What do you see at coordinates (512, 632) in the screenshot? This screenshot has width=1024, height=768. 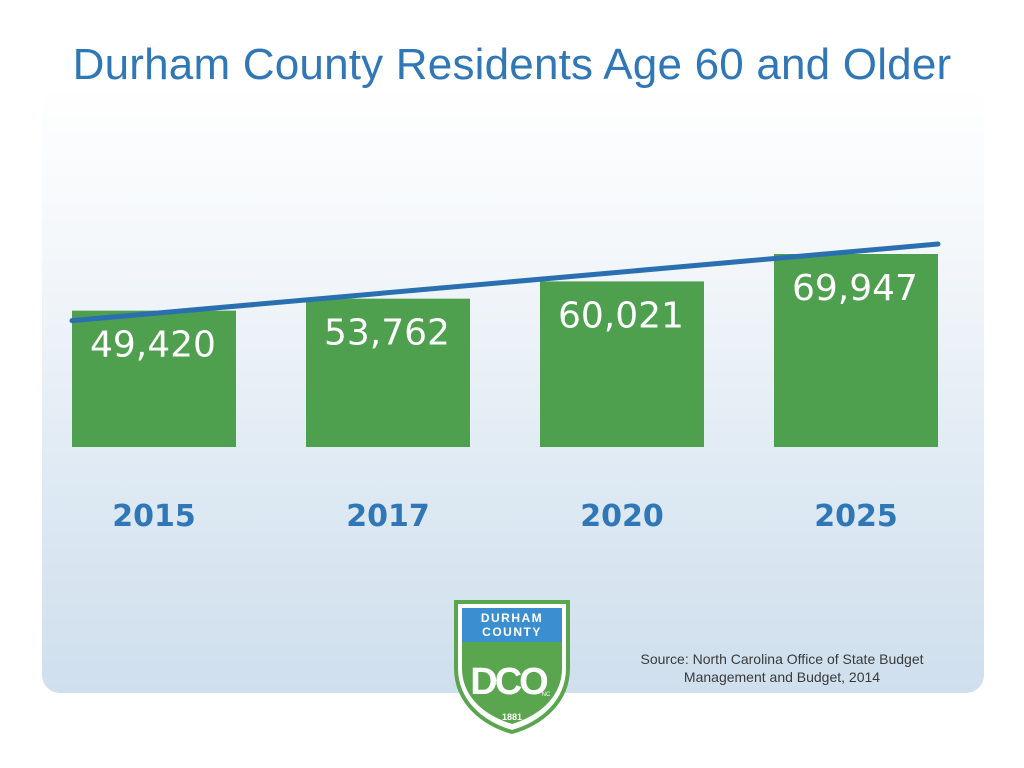 I see `logo-text-county: COUNTY` at bounding box center [512, 632].